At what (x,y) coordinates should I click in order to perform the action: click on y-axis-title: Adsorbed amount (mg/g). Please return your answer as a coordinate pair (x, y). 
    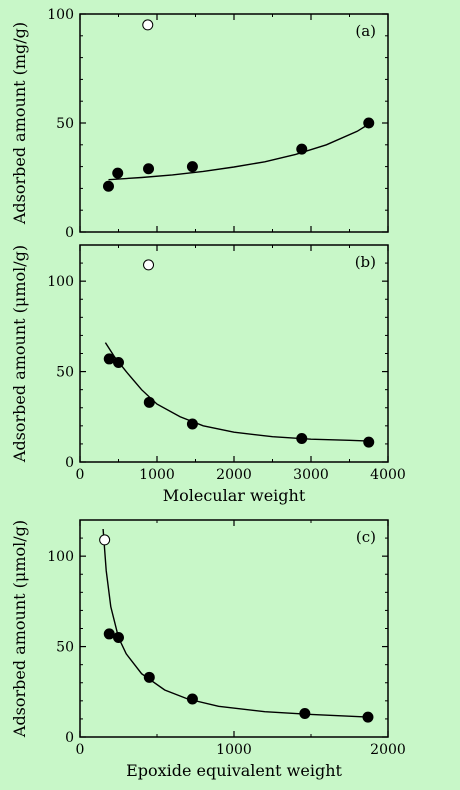
    Looking at the image, I should click on (19, 123).